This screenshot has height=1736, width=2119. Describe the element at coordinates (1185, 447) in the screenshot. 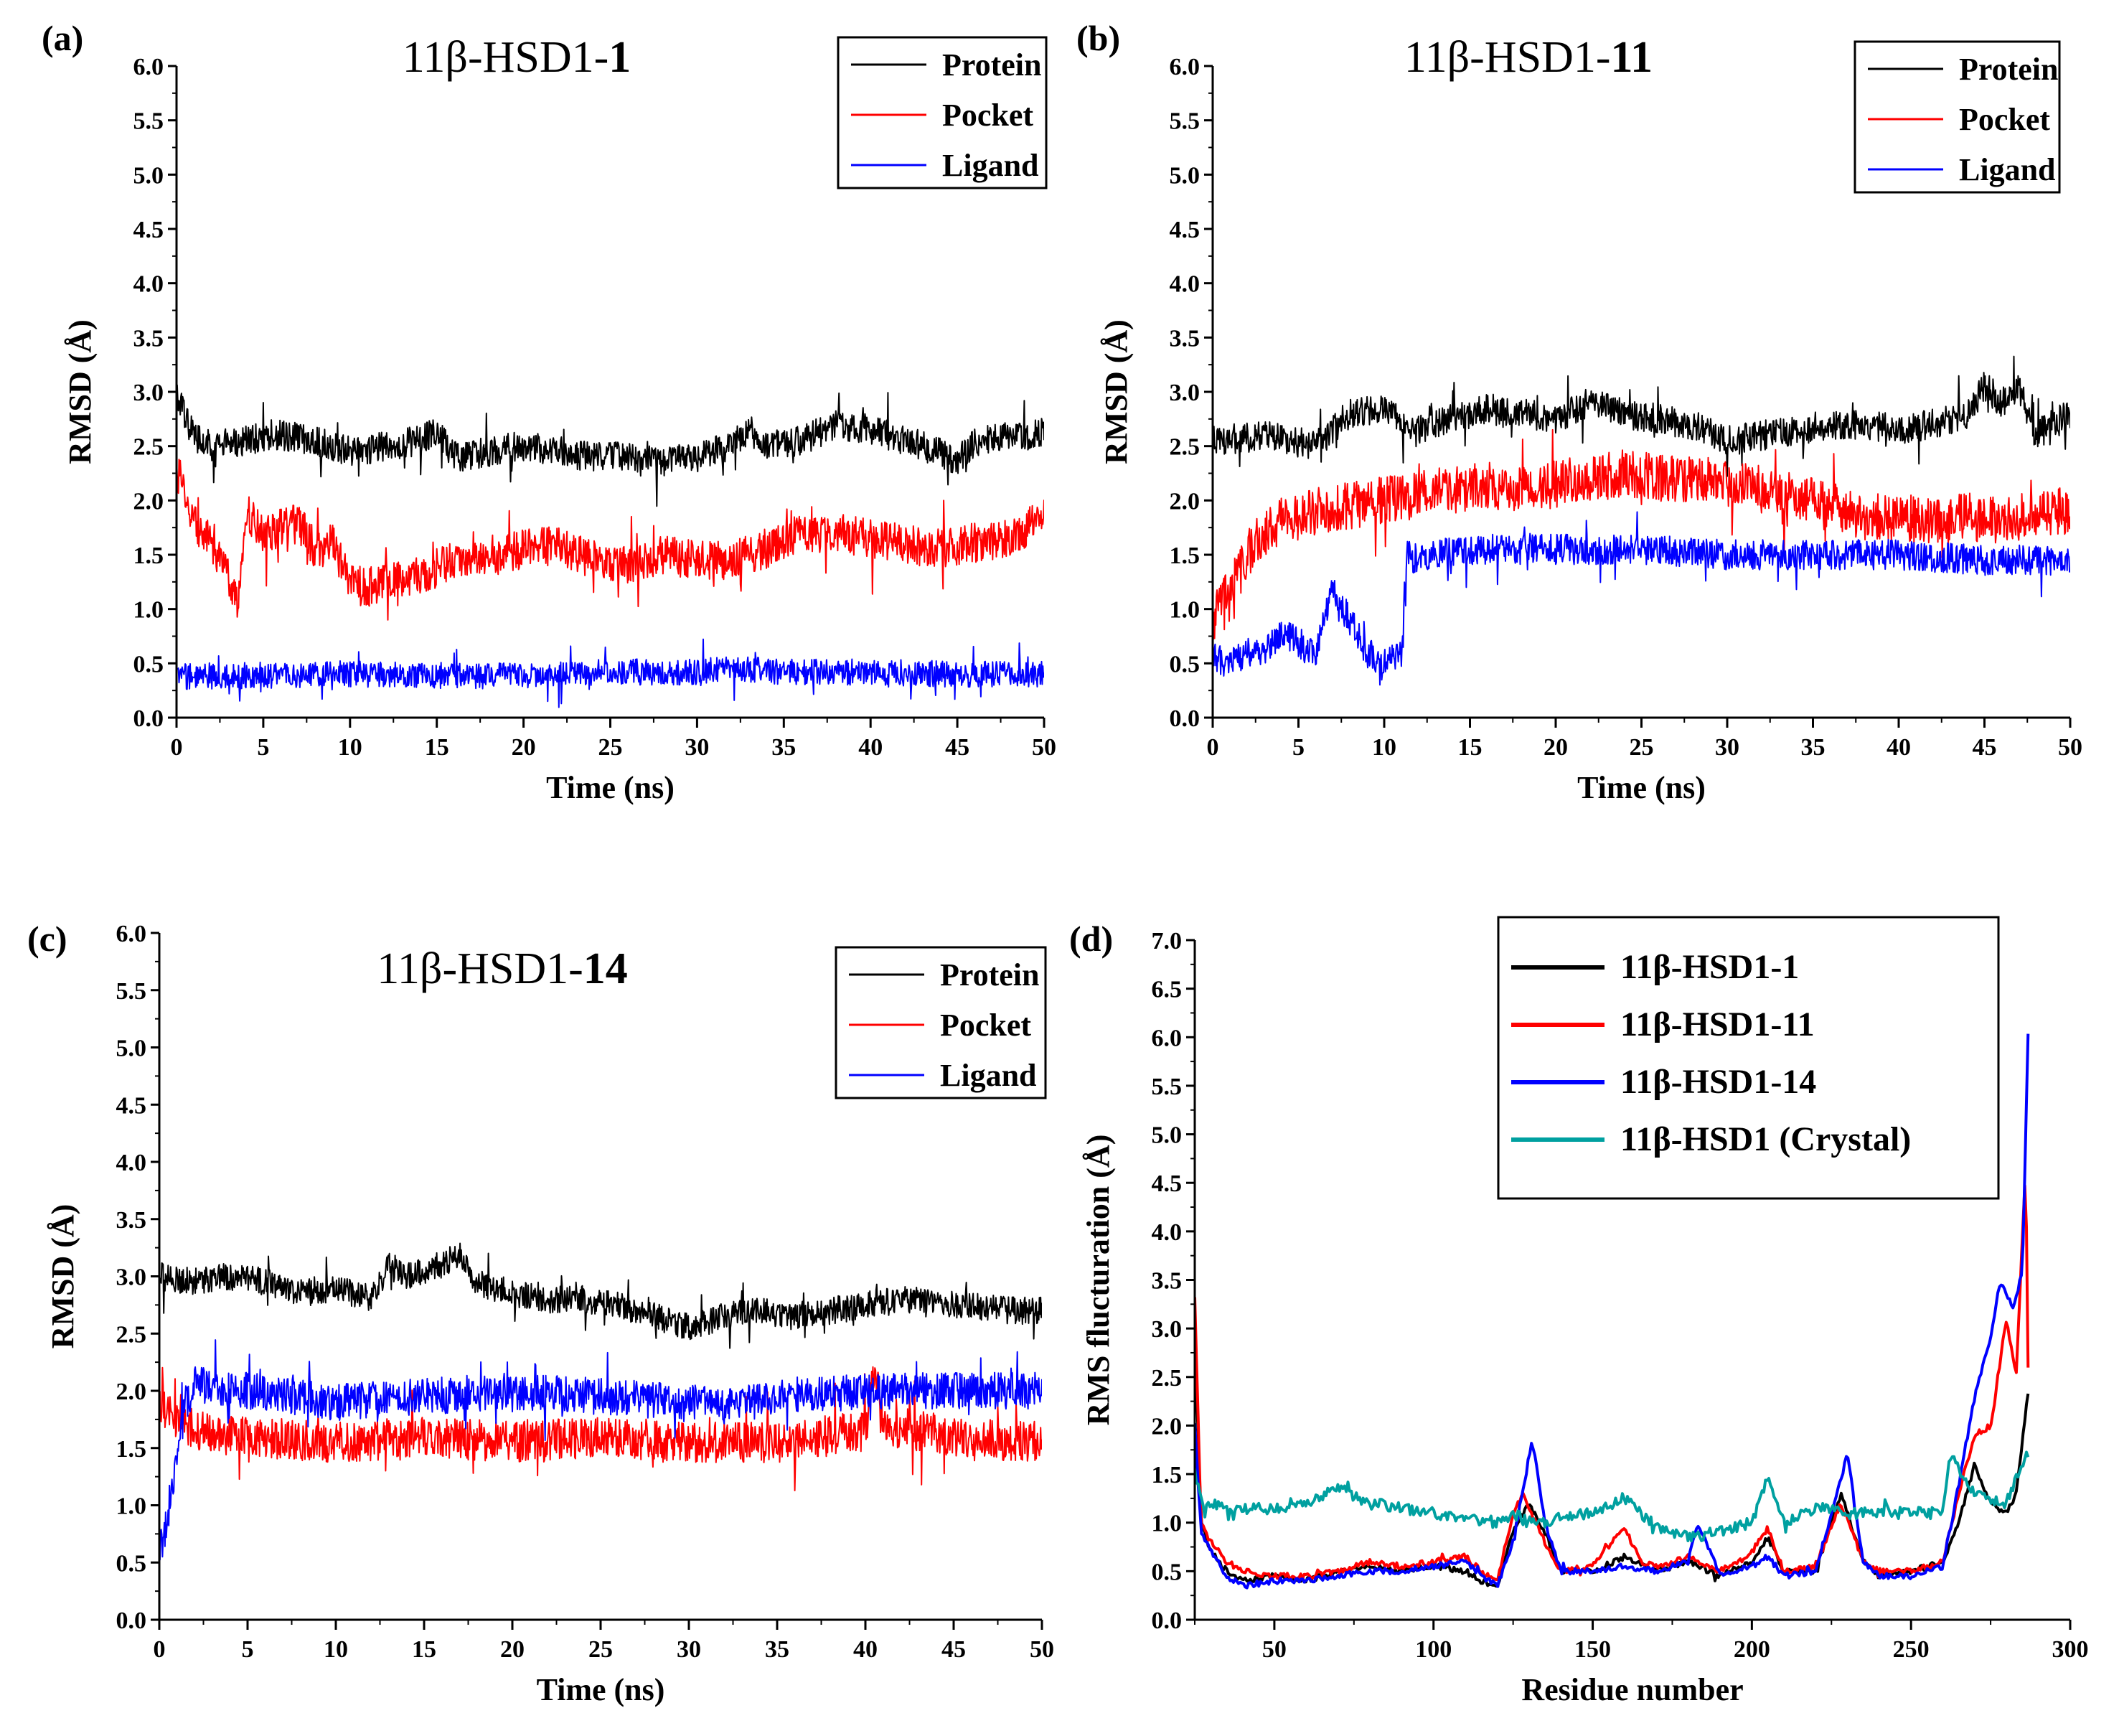

I see `y-tick-label: 2.5` at that location.